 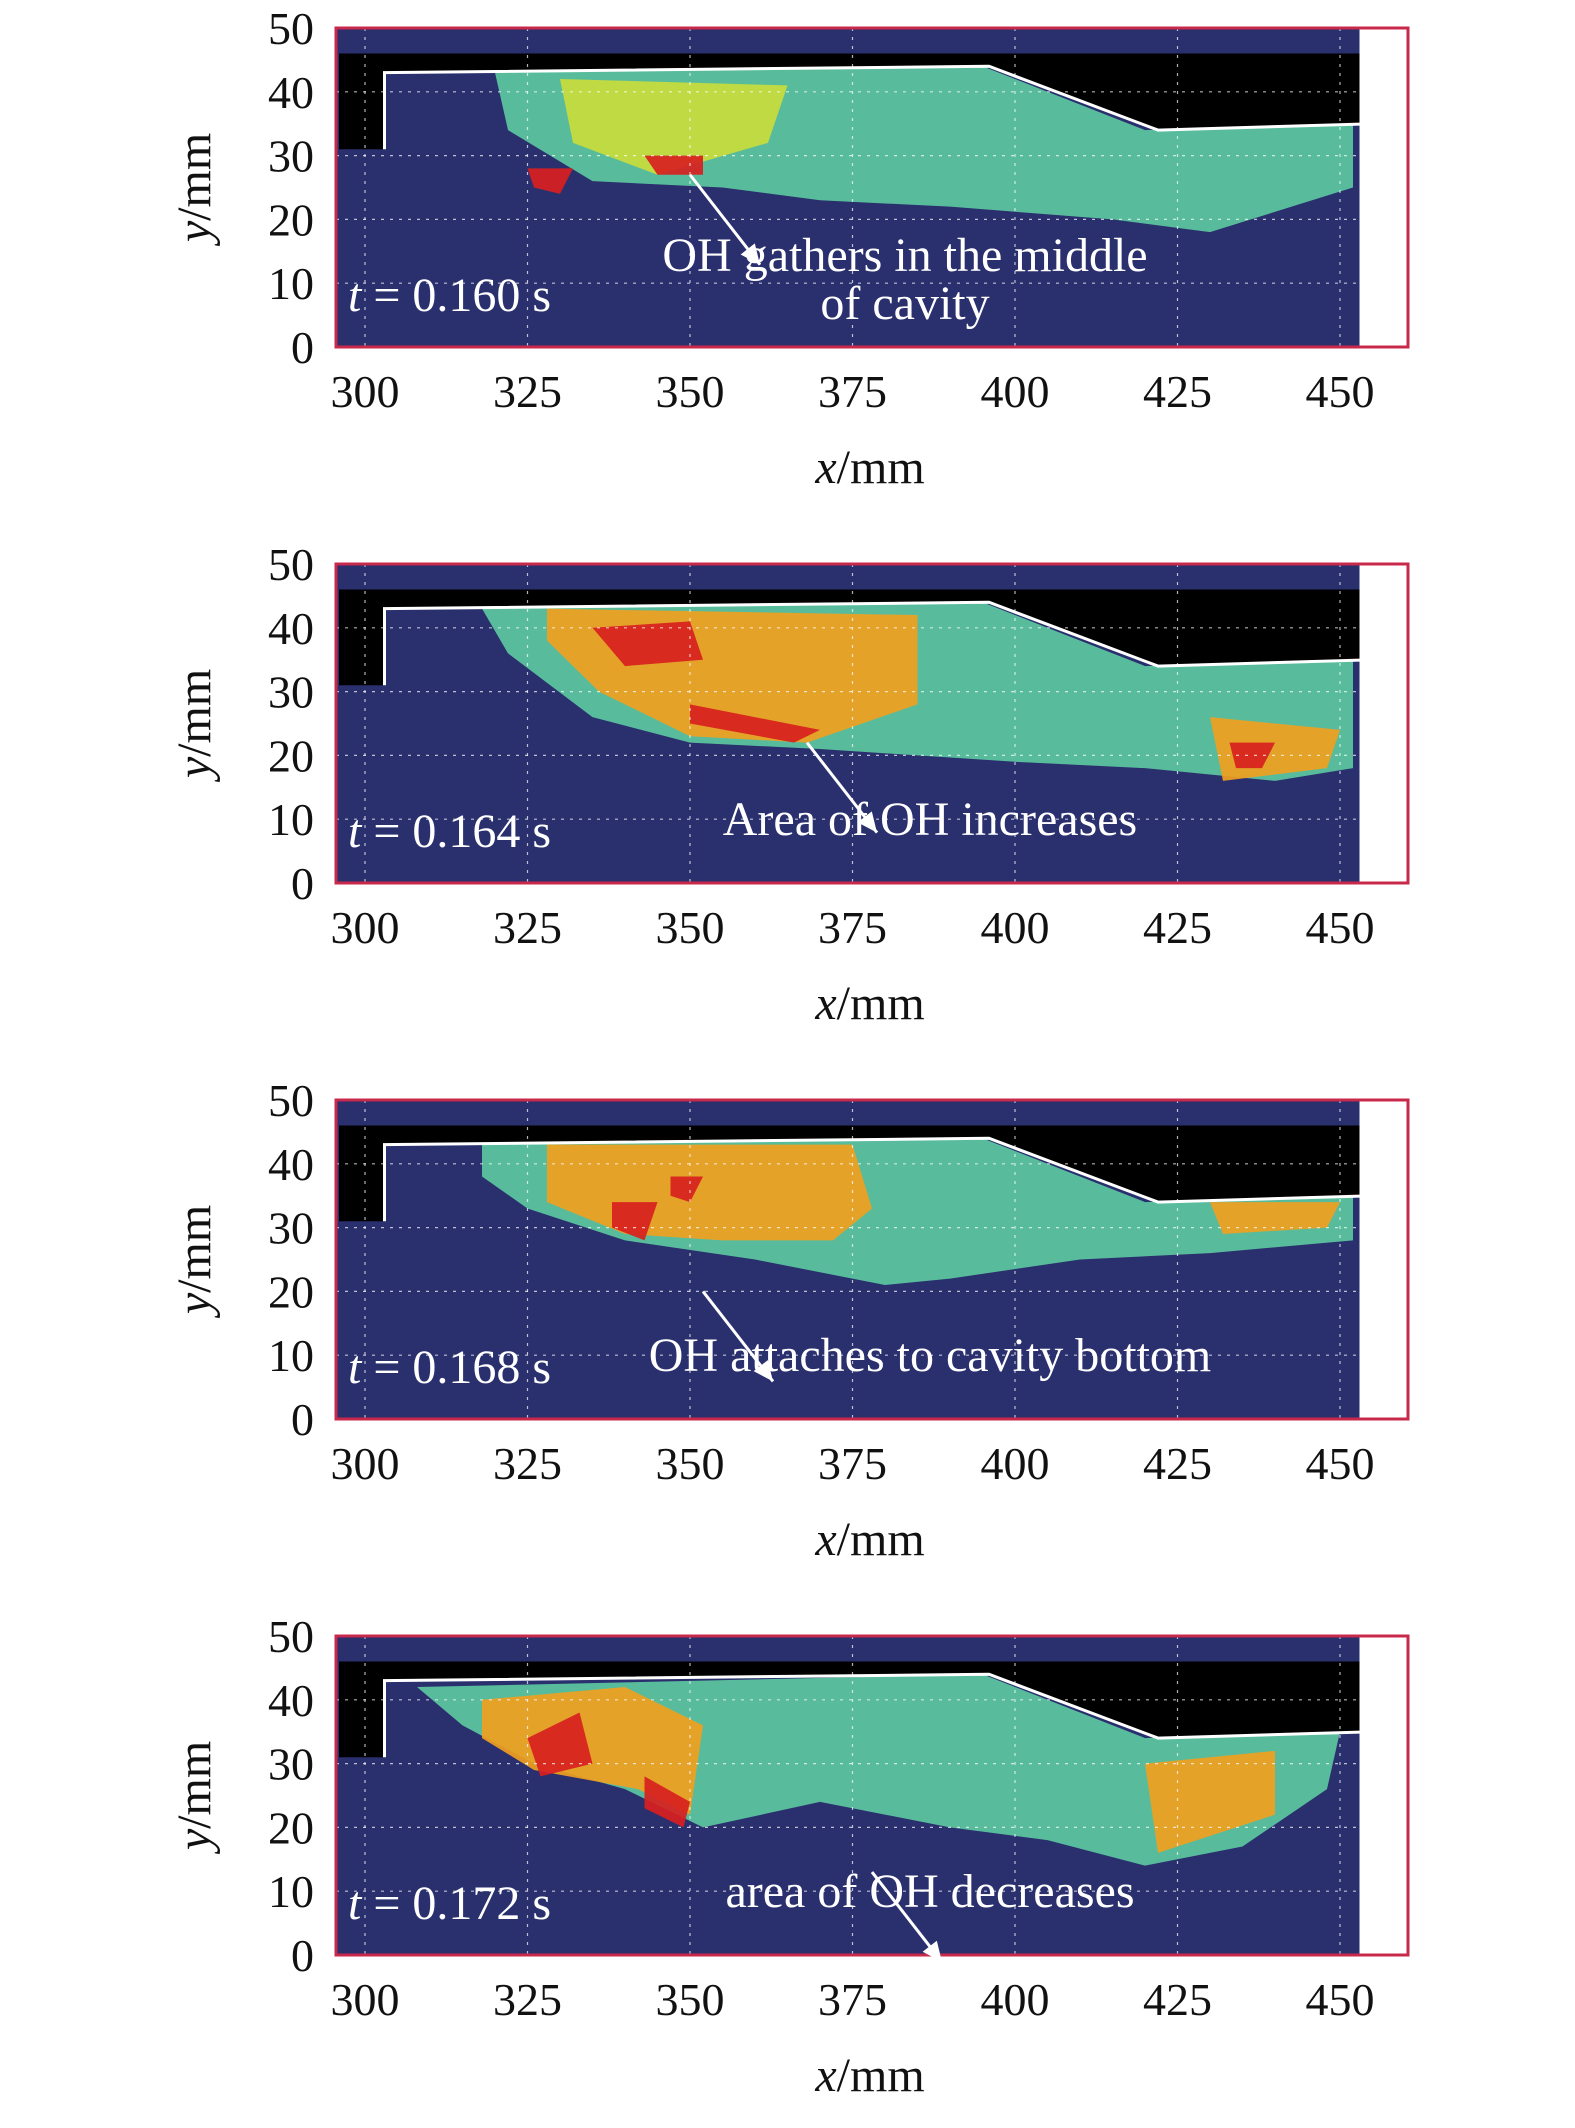 I want to click on annotation-text: Area of OH increases, so click(x=930, y=819).